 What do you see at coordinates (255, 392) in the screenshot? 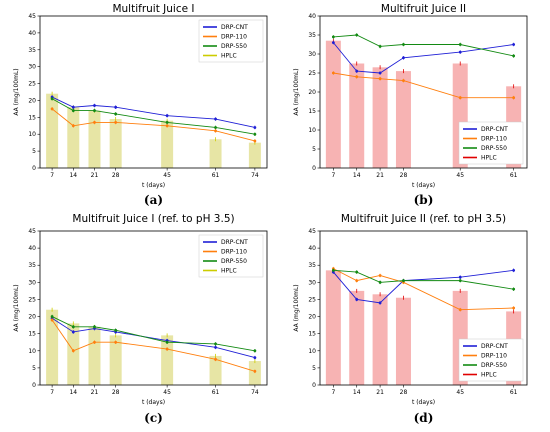
I see `x-tick-label: 74` at bounding box center [255, 392].